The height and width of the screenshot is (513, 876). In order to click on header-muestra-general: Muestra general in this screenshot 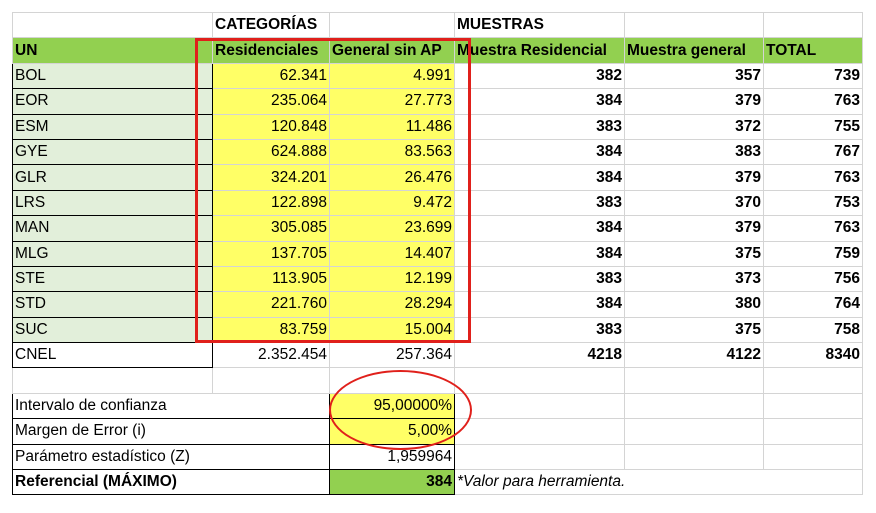, I will do `click(694, 50)`.